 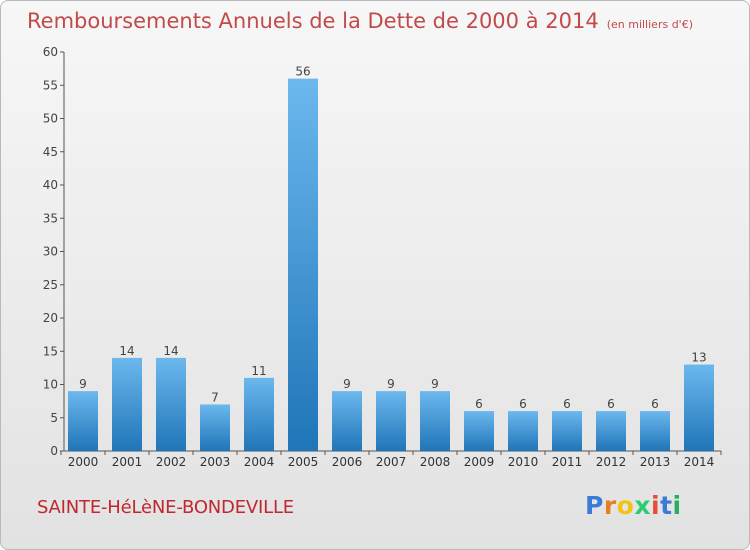 I want to click on y-tick-label: 45, so click(x=50, y=152).